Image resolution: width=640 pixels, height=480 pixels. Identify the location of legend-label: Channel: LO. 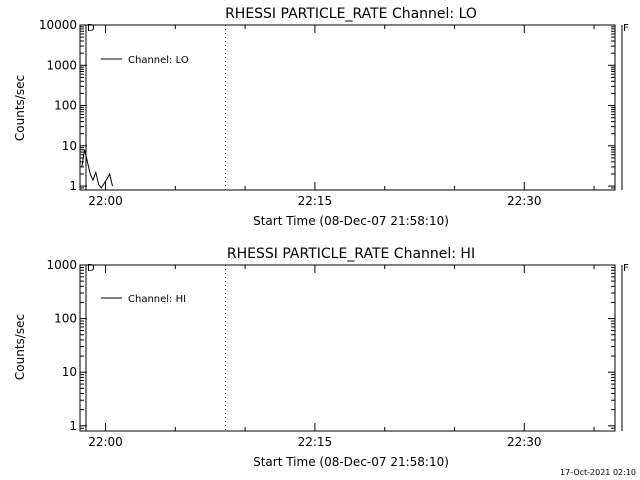
(158, 60).